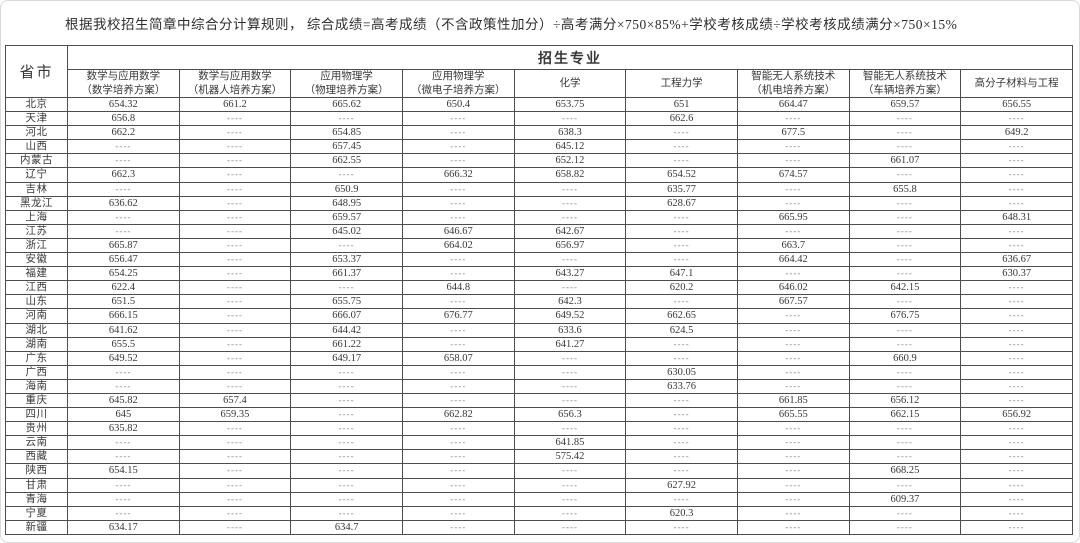  What do you see at coordinates (235, 83) in the screenshot?
I see `column-header-major-2: 数学与应用数学 （机器人培养方案）` at bounding box center [235, 83].